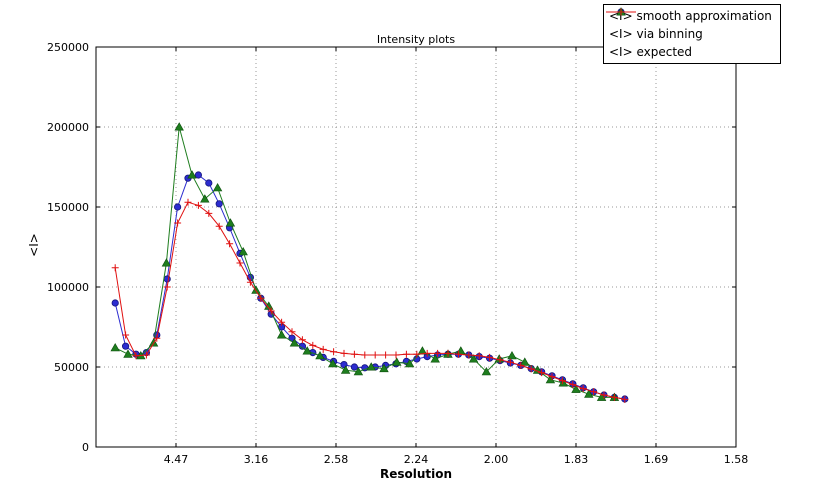  I want to click on x-tick-label: 2.58, so click(336, 459).